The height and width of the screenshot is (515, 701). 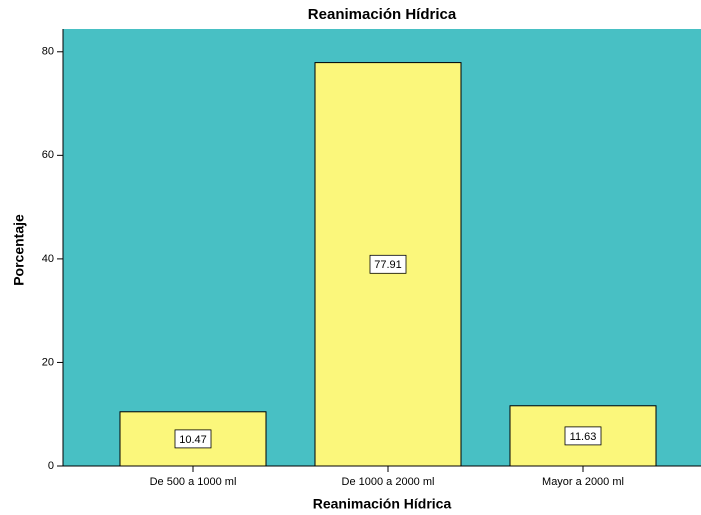 What do you see at coordinates (193, 482) in the screenshot?
I see `x-tick-label: De 500 a 1000 ml` at bounding box center [193, 482].